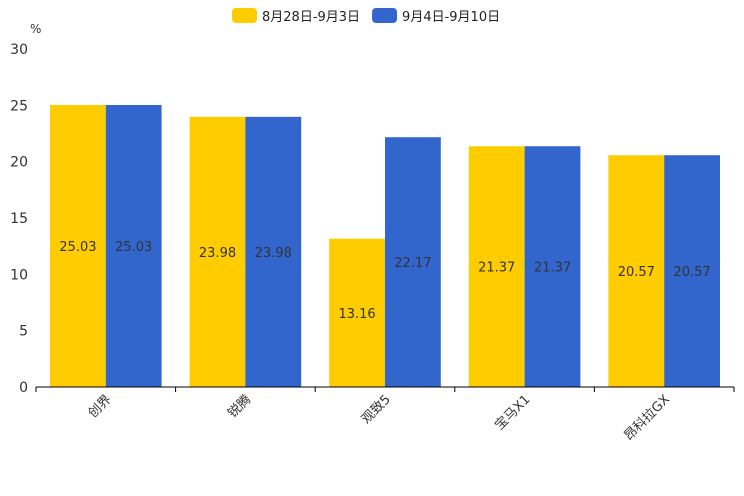 The width and height of the screenshot is (744, 496). Describe the element at coordinates (19, 50) in the screenshot. I see `y-tick-label: 30` at that location.